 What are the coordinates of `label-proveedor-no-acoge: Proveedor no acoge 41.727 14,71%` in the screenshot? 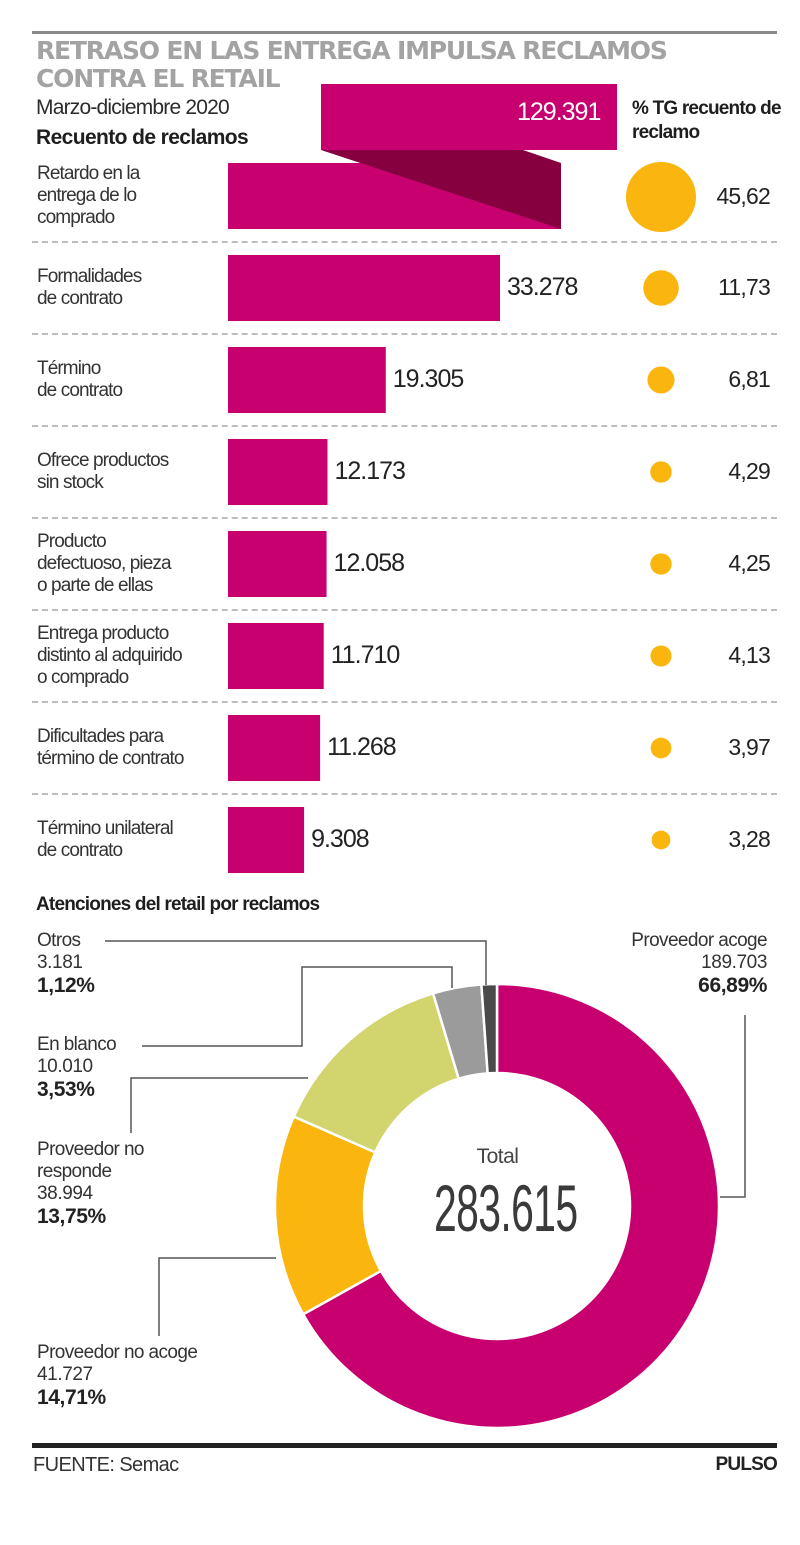 It's located at (117, 1376).